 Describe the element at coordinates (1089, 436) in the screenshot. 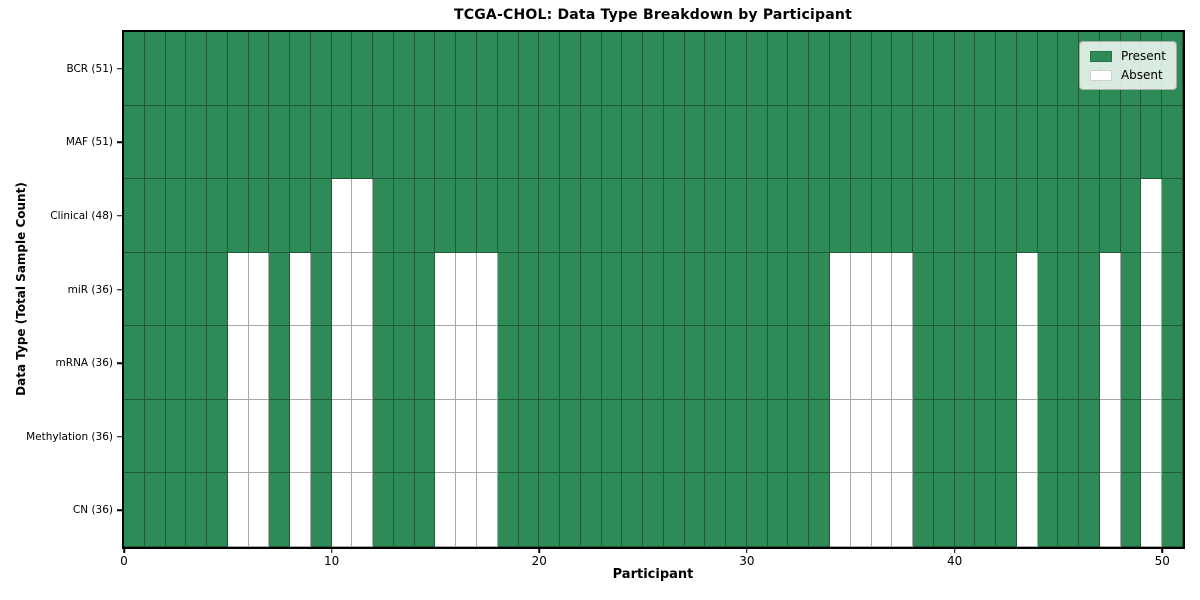

I see `cell-methylation-p46` at that location.